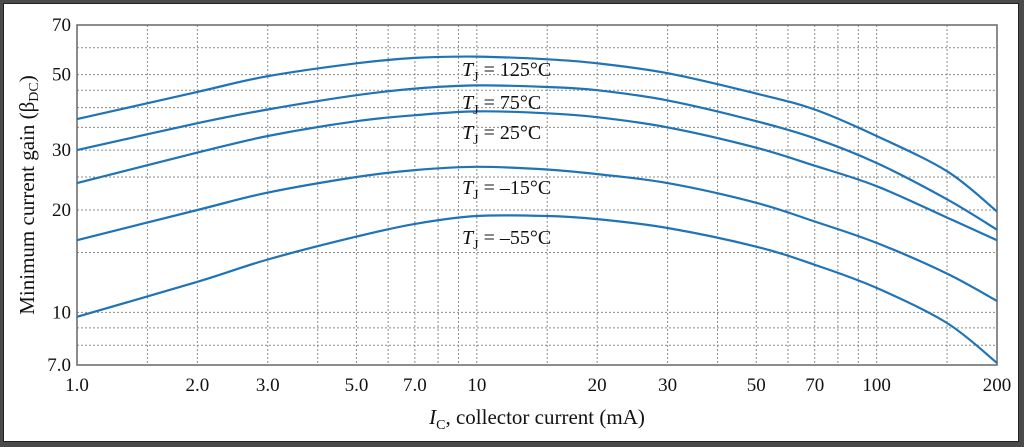 Image resolution: width=1024 pixels, height=447 pixels. I want to click on y-tick-label: 50, so click(61, 75).